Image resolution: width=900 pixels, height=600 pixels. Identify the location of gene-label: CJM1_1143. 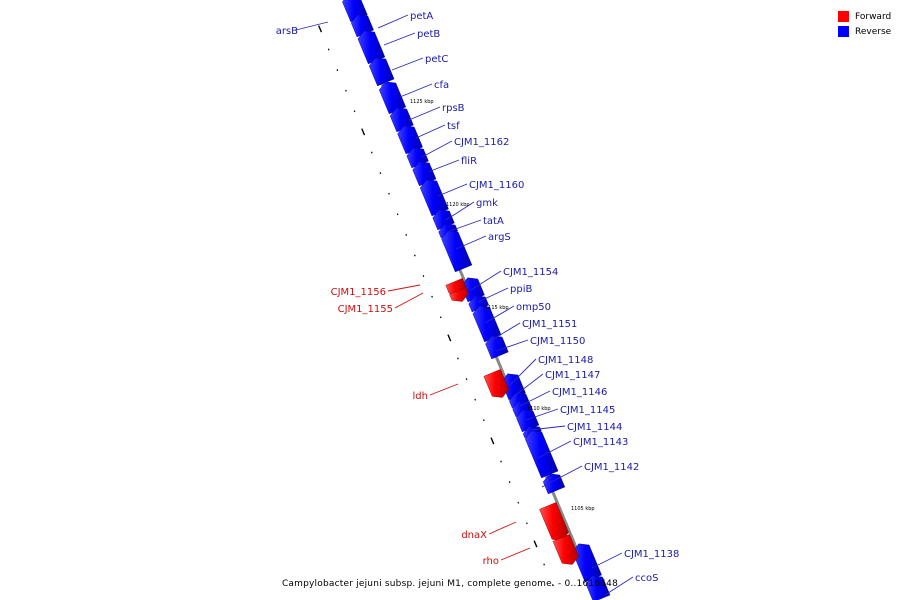
(600, 442).